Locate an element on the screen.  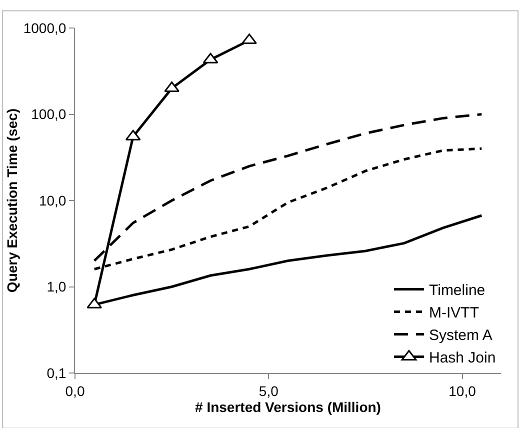
y-tick-label: 0,1 is located at coordinates (56, 372).